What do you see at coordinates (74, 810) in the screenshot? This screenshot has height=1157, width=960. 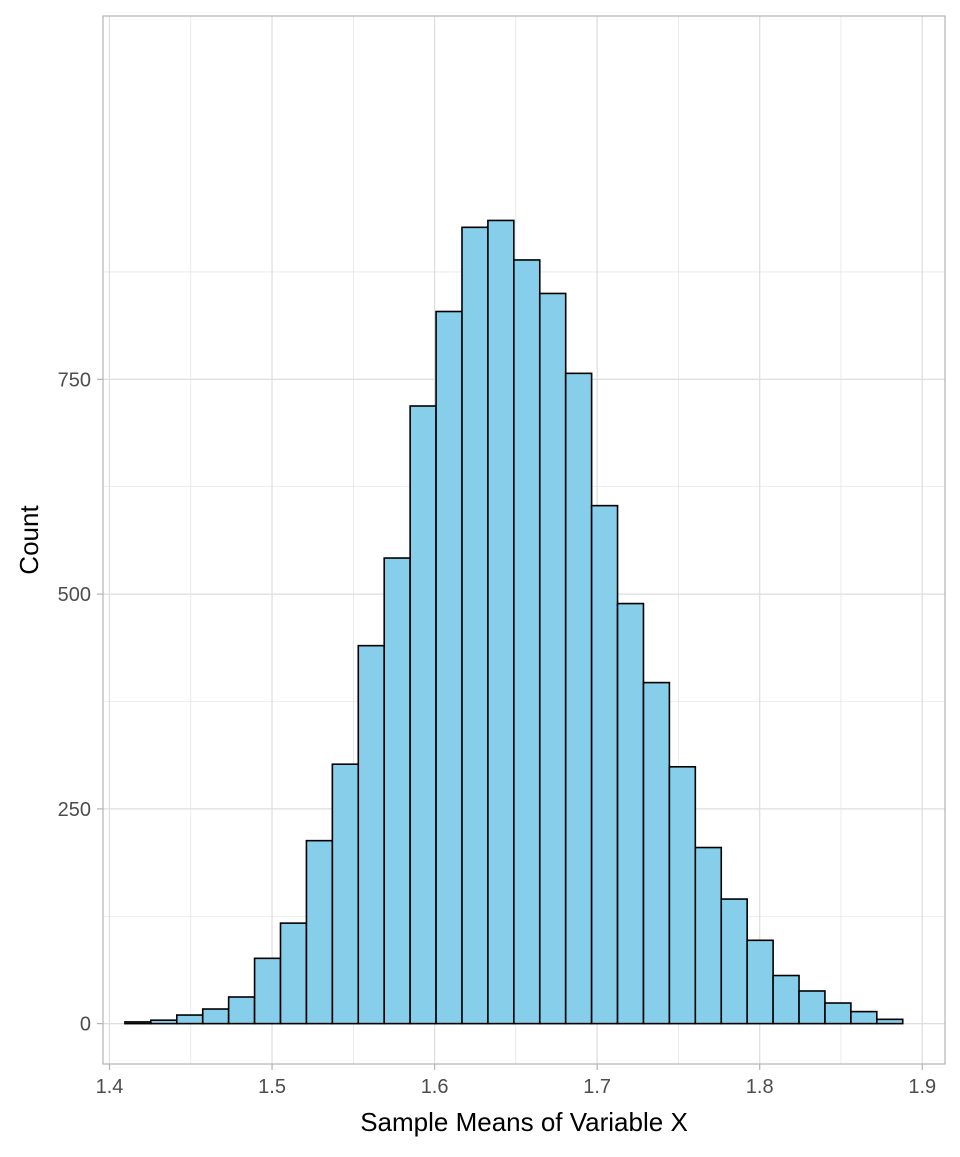 I see `y-tick-label: 250` at bounding box center [74, 810].